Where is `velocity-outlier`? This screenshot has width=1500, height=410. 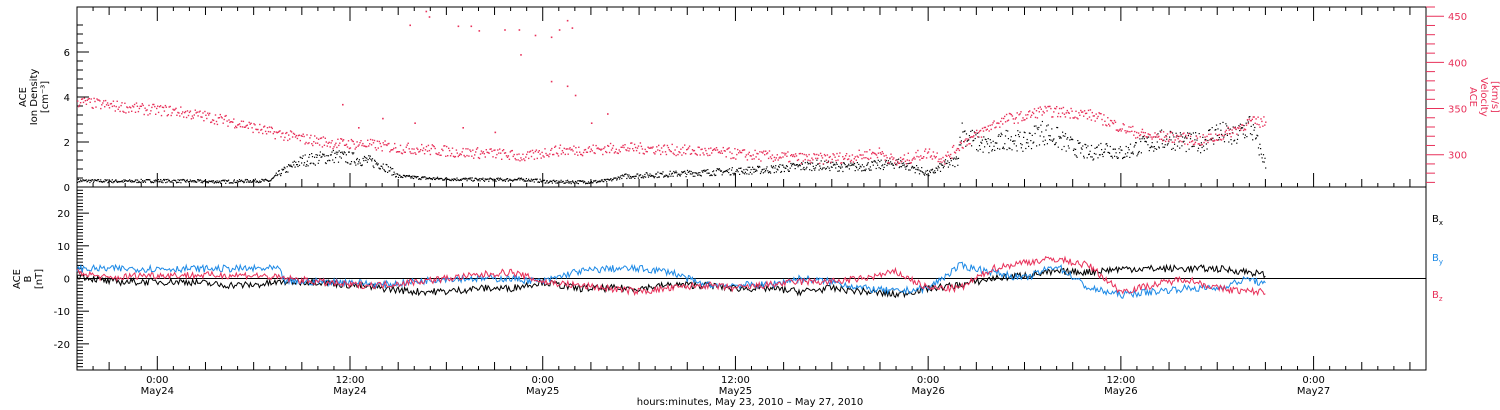
velocity-outlier is located at coordinates (429, 17).